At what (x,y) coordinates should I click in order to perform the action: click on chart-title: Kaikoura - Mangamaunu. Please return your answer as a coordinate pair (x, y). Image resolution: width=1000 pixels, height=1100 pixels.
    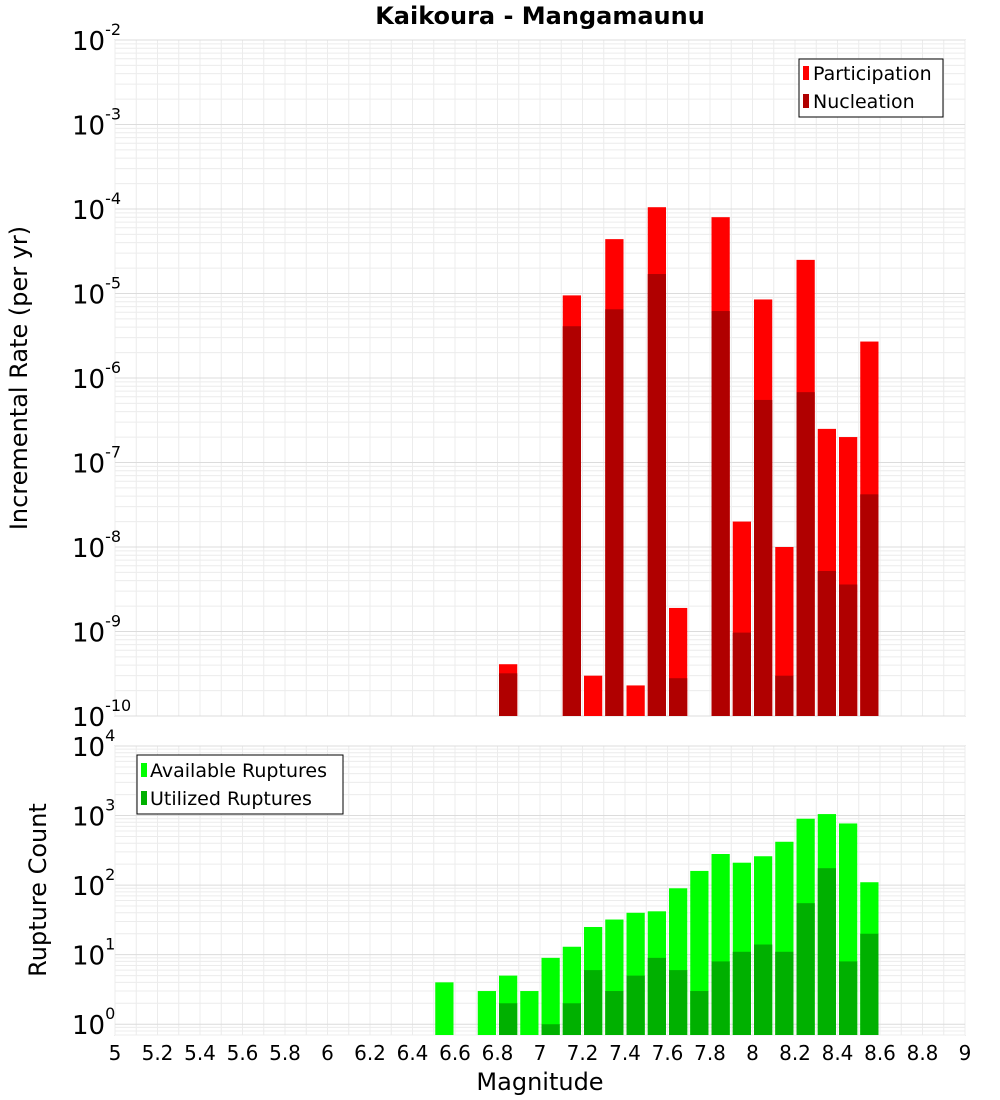
    Looking at the image, I should click on (540, 16).